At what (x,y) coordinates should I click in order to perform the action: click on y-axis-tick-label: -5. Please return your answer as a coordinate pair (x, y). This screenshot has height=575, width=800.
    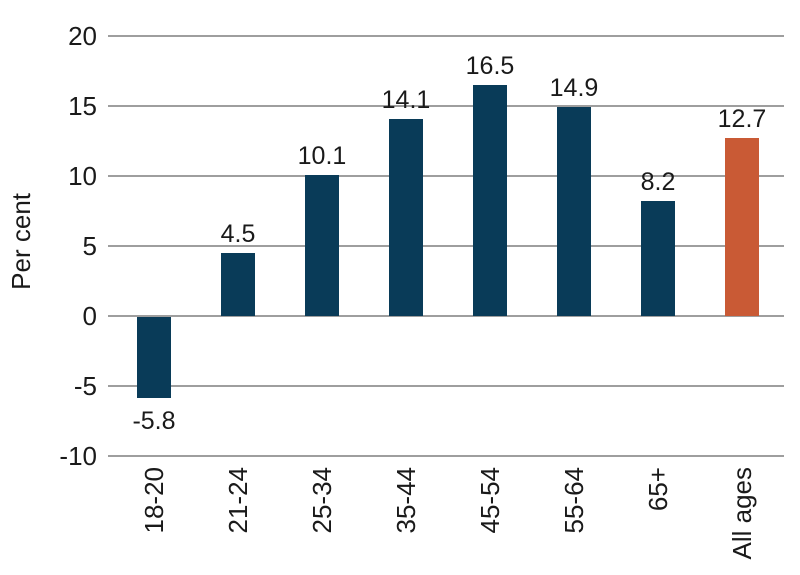
    Looking at the image, I should click on (85, 386).